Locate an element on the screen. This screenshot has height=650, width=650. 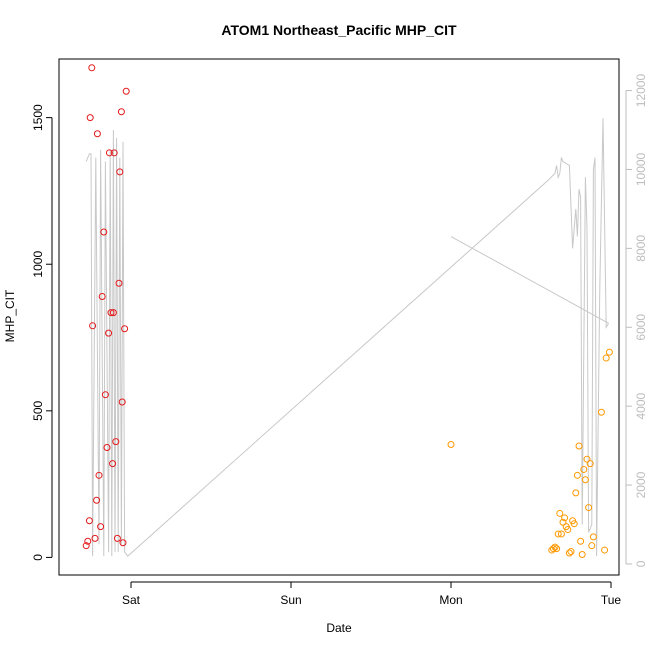
secondary-line-segment is located at coordinates (529, 280).